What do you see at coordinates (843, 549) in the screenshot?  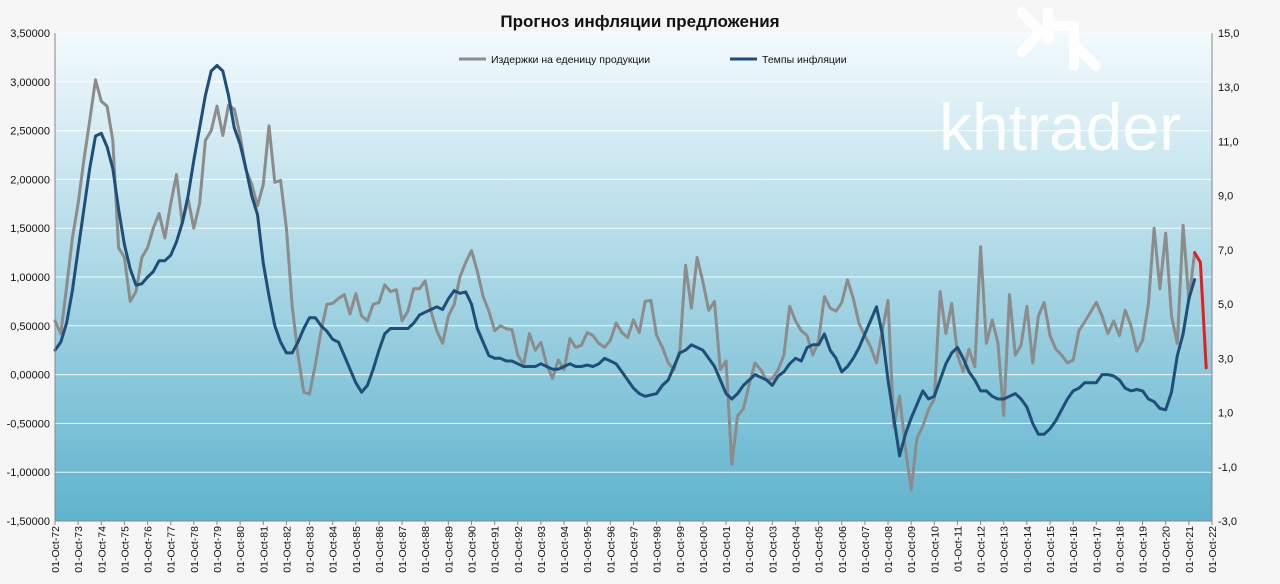 I see `x-tick-label: 01-Oct-06` at bounding box center [843, 549].